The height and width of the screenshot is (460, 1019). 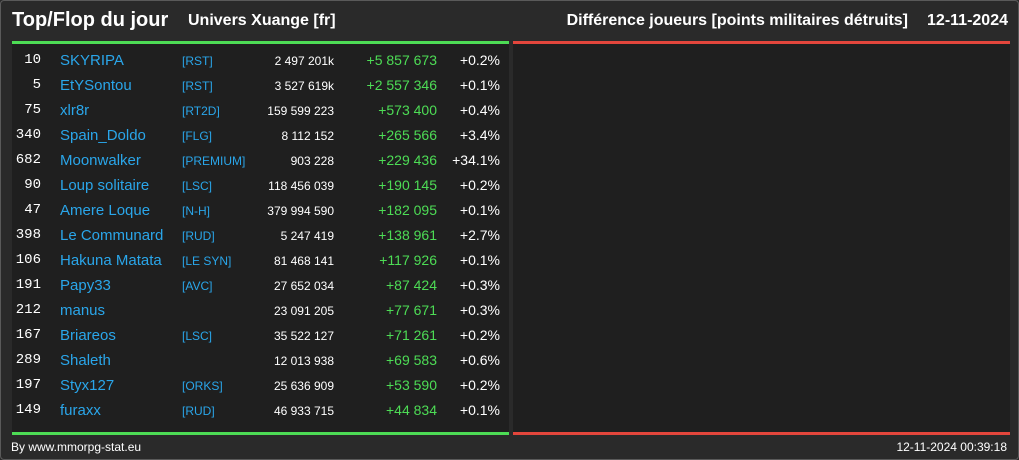 What do you see at coordinates (479, 110) in the screenshot?
I see `percent-change: +0.4%` at bounding box center [479, 110].